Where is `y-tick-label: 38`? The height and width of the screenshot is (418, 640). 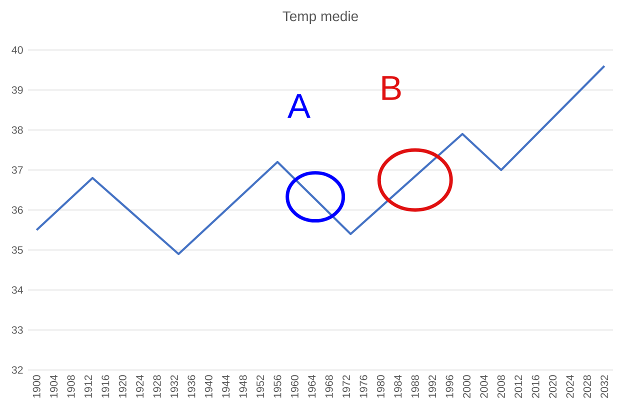
y-tick-label: 38 is located at coordinates (17, 130).